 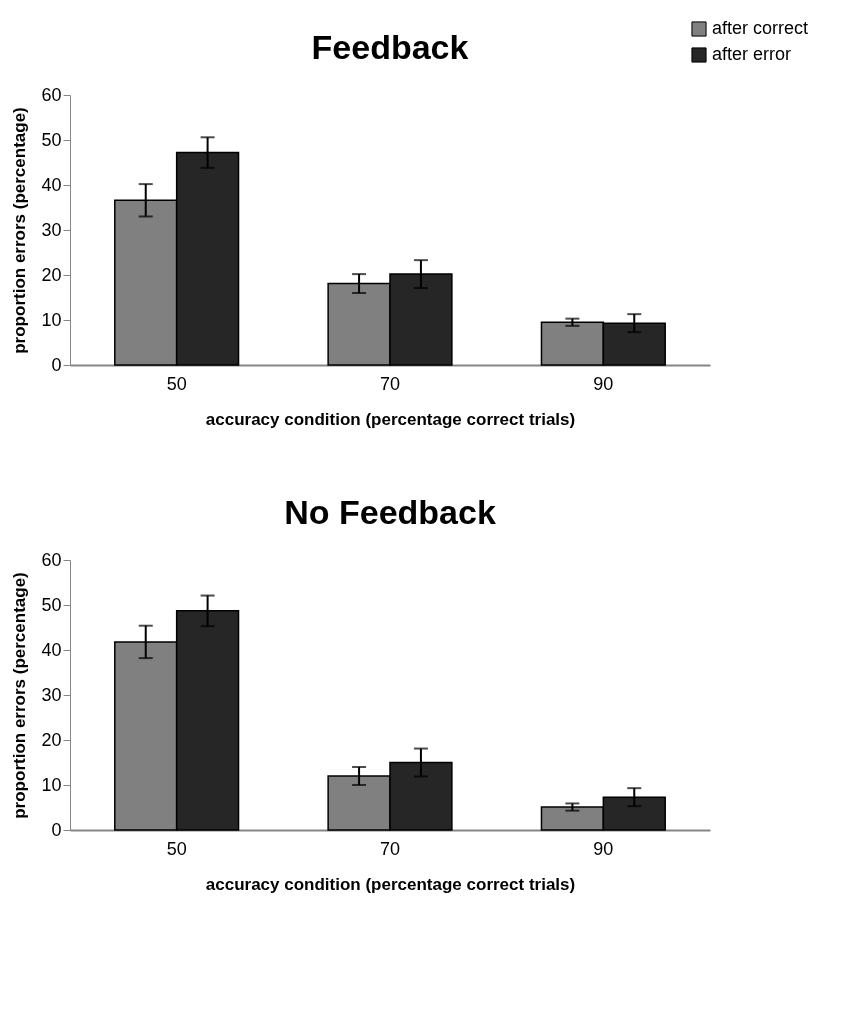 I want to click on chart-title: Feedback, so click(x=390, y=47).